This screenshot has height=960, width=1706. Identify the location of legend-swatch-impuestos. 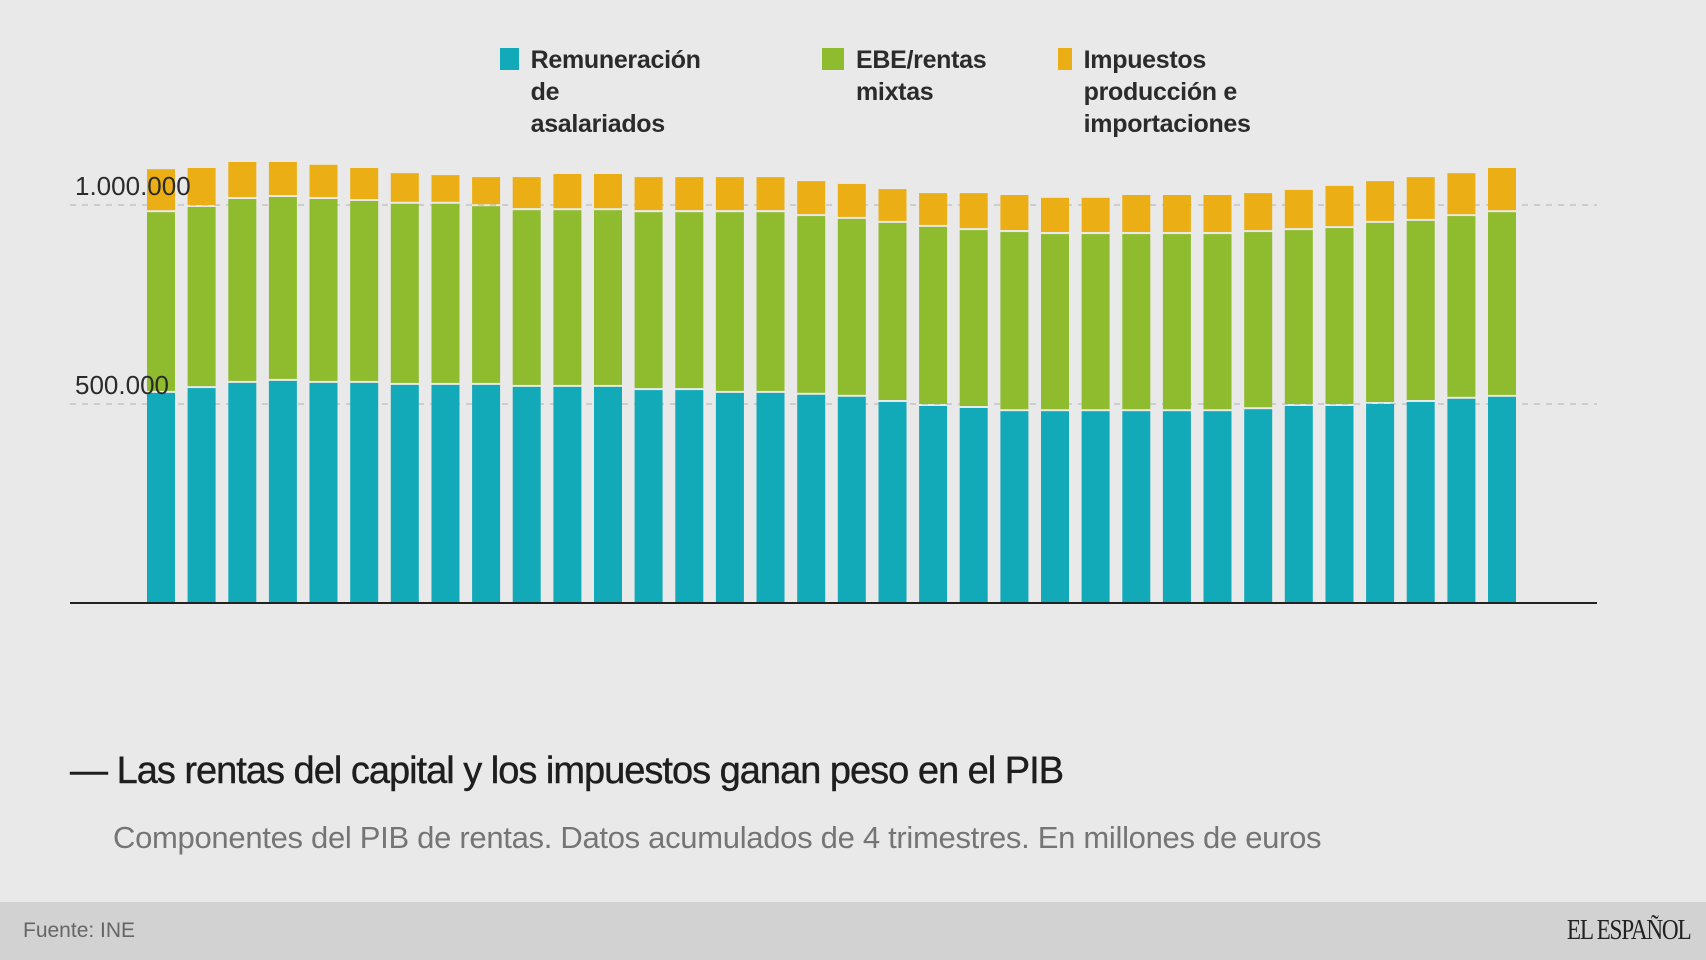
(1065, 59).